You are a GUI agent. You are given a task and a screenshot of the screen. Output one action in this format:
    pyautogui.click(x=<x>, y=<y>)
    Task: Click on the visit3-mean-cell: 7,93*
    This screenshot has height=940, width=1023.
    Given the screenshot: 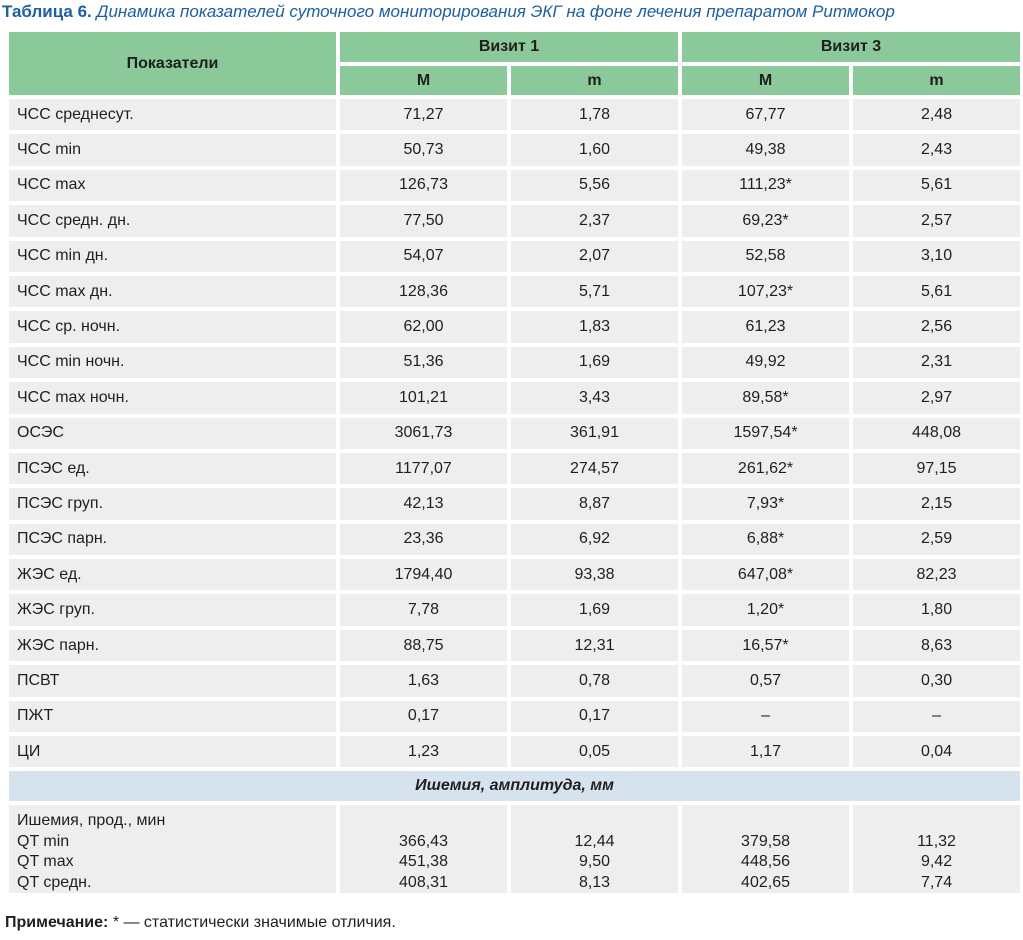 What is the action you would take?
    pyautogui.click(x=766, y=504)
    